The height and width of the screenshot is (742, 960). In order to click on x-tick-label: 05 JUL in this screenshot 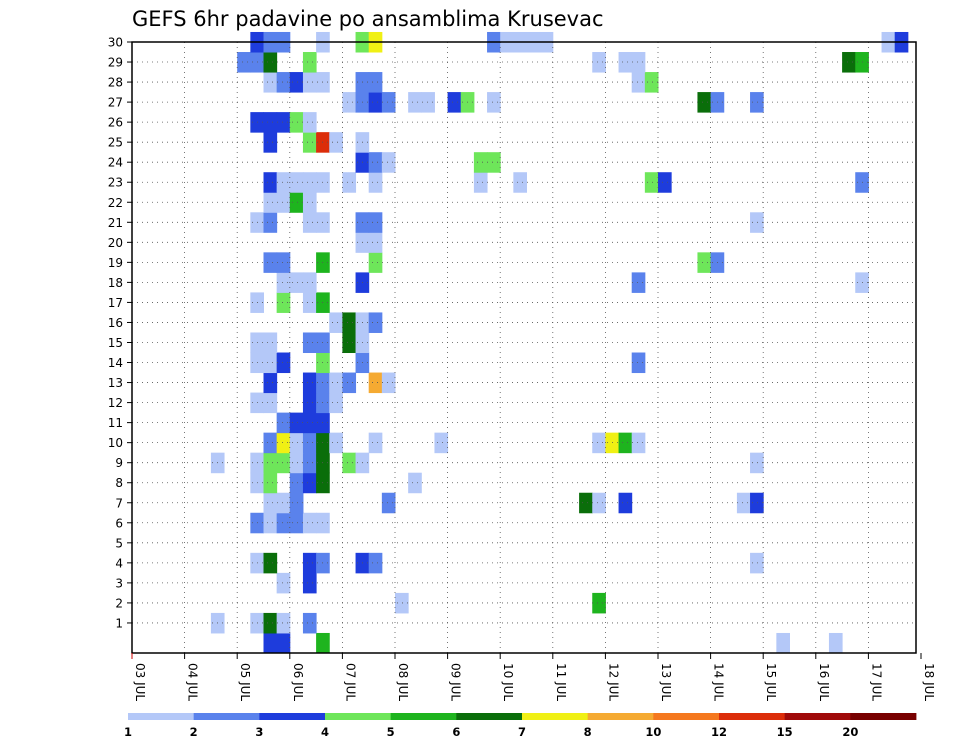, I will do `click(245, 682)`.